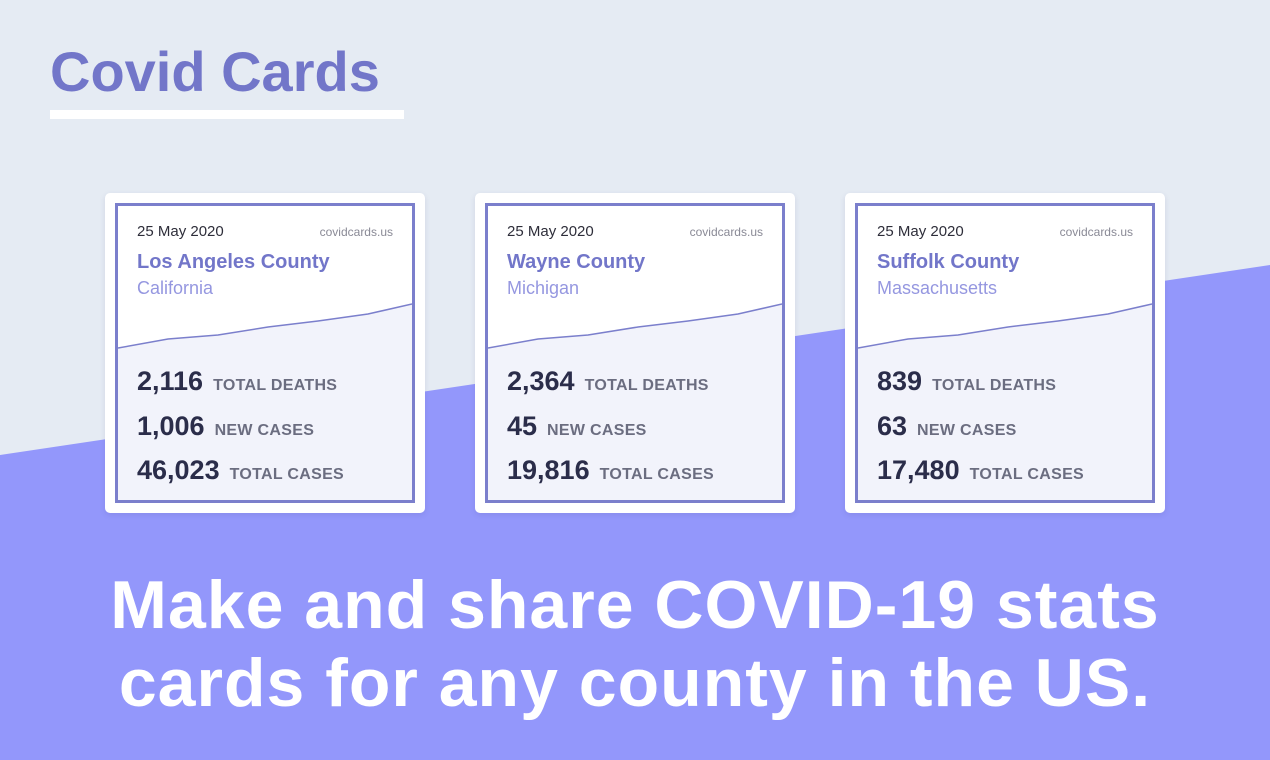  What do you see at coordinates (635, 683) in the screenshot?
I see `tagline: cards for any county in the US.` at bounding box center [635, 683].